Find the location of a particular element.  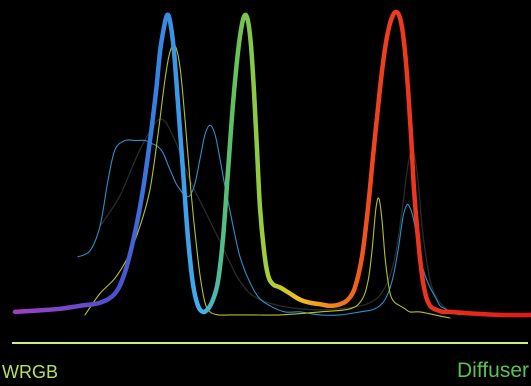

label-diffuser: Diffuser is located at coordinates (493, 370).